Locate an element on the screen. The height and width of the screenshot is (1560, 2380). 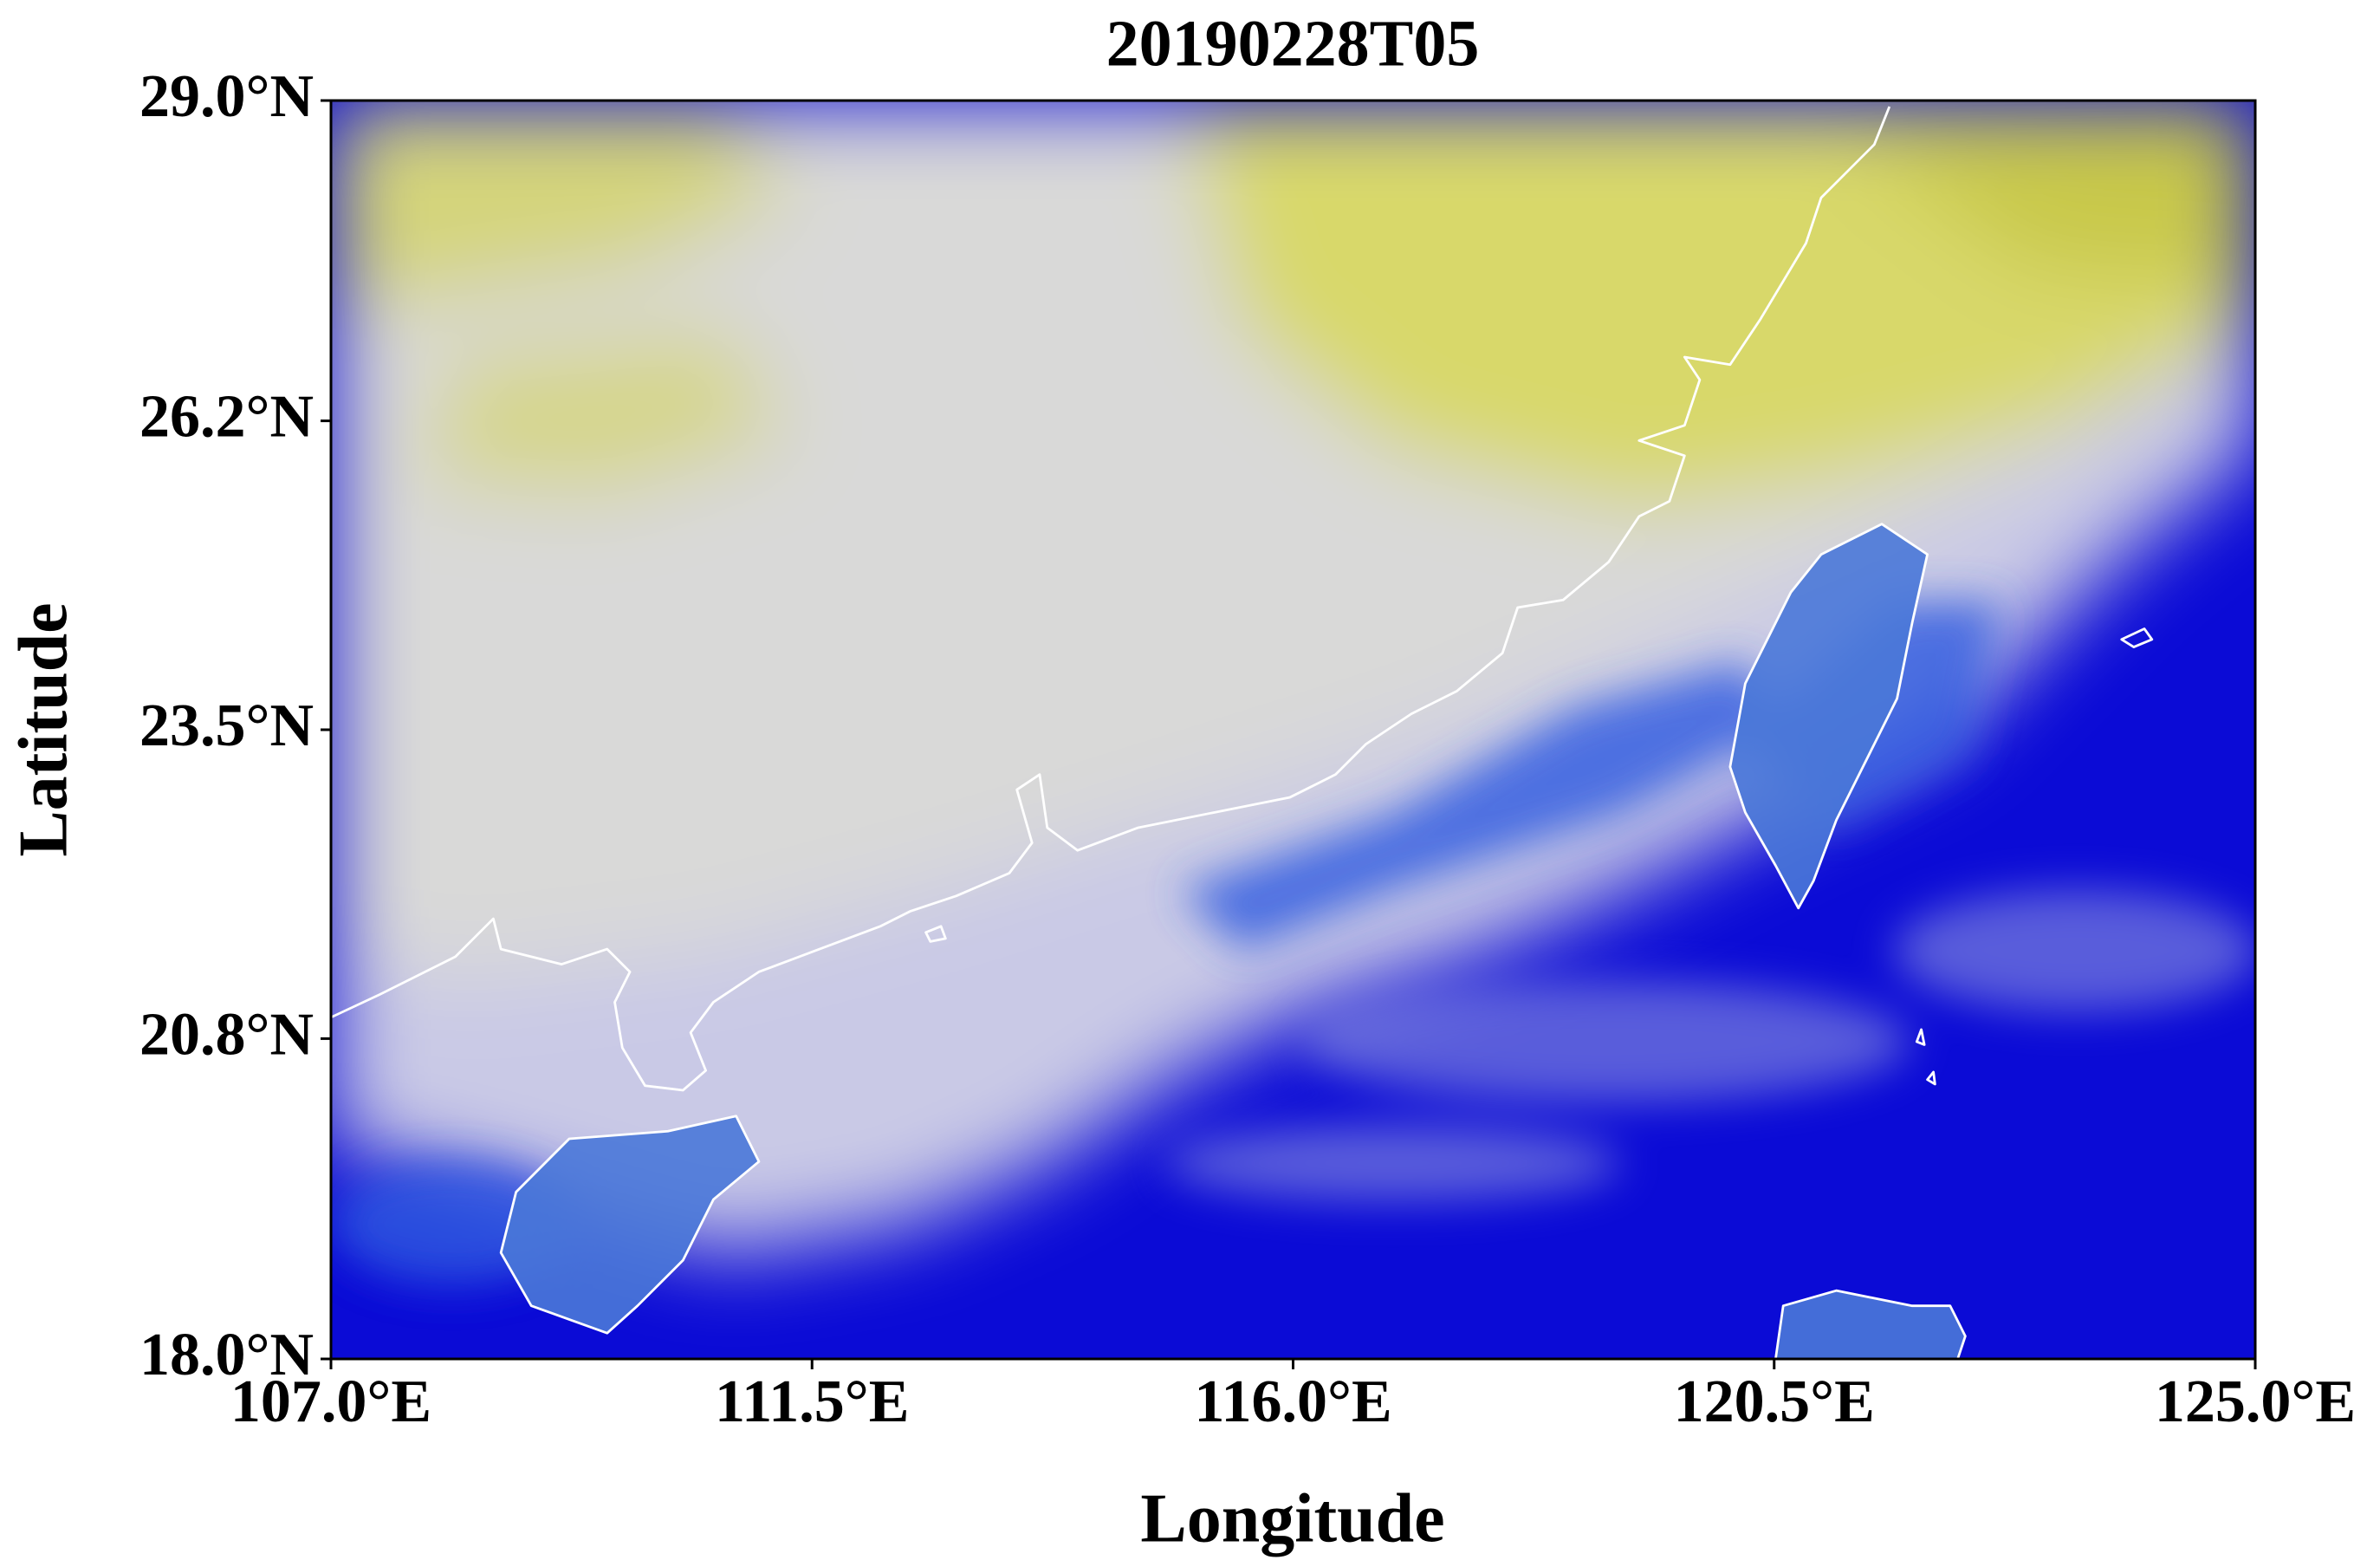
y-tick-label: 29.0°N is located at coordinates (226, 96).